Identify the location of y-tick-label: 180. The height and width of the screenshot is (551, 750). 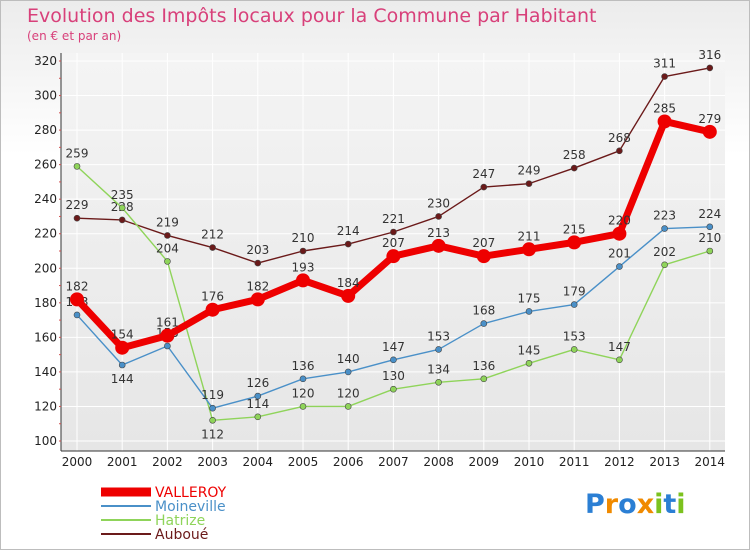
(45, 303).